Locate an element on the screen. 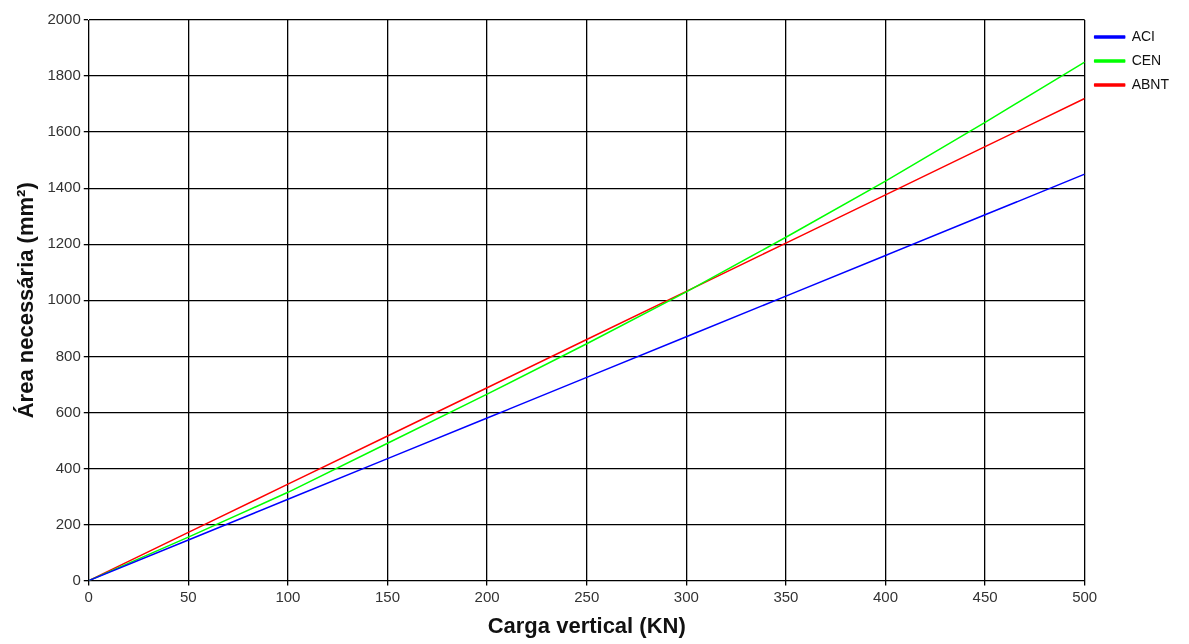 Image resolution: width=1189 pixels, height=644 pixels. x-tick-label: 350 is located at coordinates (786, 596).